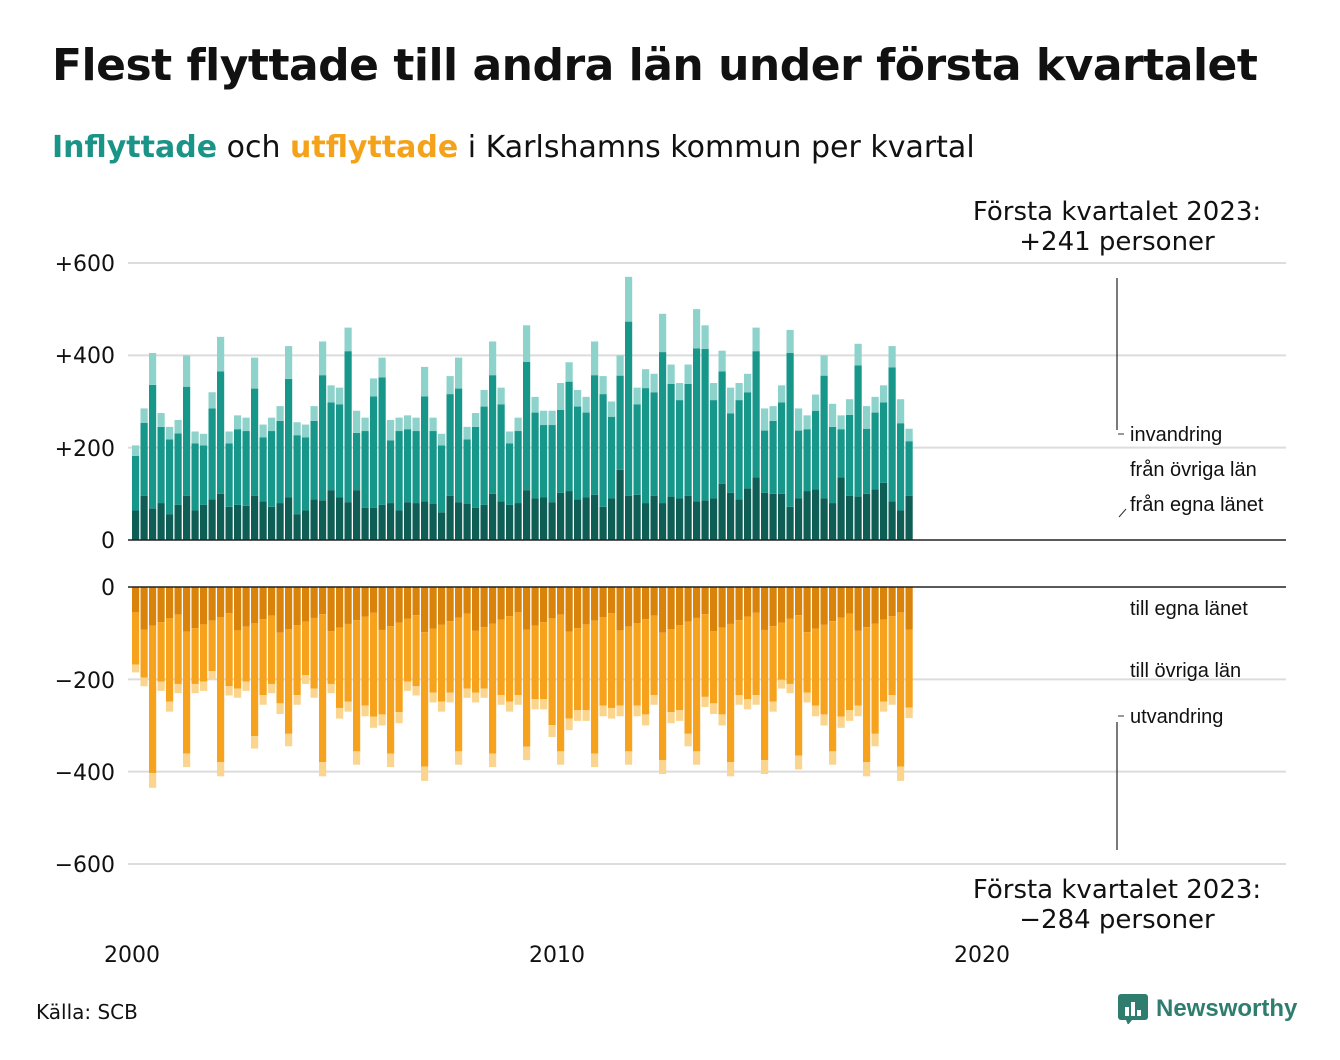 Image resolution: width=1340 pixels, height=1060 pixels. Describe the element at coordinates (85, 449) in the screenshot. I see `y-tick-label-top: +200` at that location.